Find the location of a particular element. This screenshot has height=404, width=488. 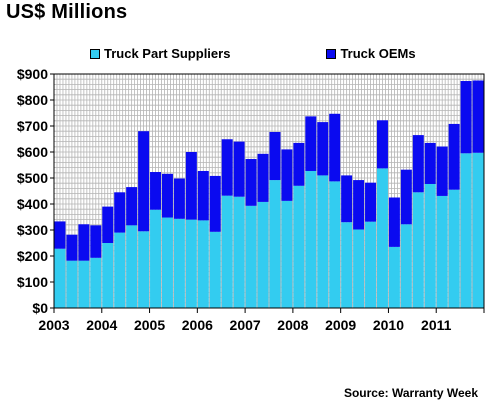

y-tick-label: $600 is located at coordinates (32, 152).